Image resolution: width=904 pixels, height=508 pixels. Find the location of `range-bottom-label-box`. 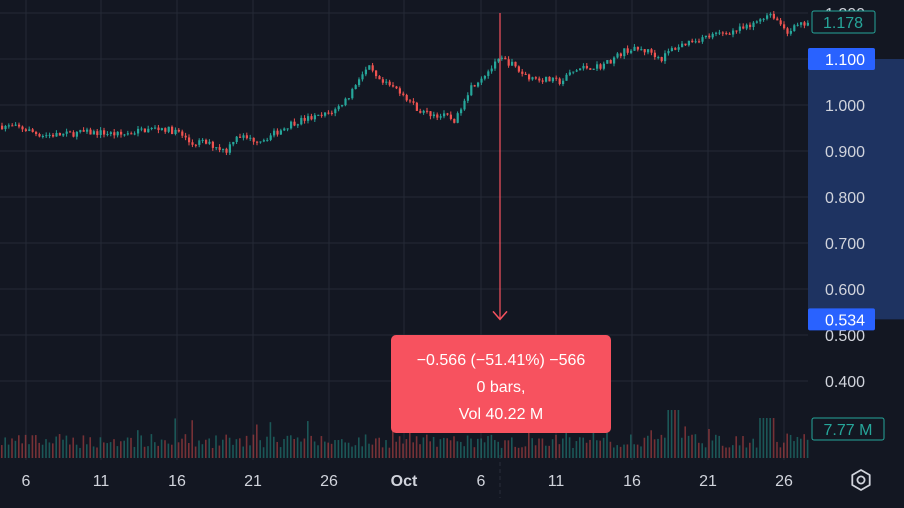

range-bottom-label-box is located at coordinates (841, 319).